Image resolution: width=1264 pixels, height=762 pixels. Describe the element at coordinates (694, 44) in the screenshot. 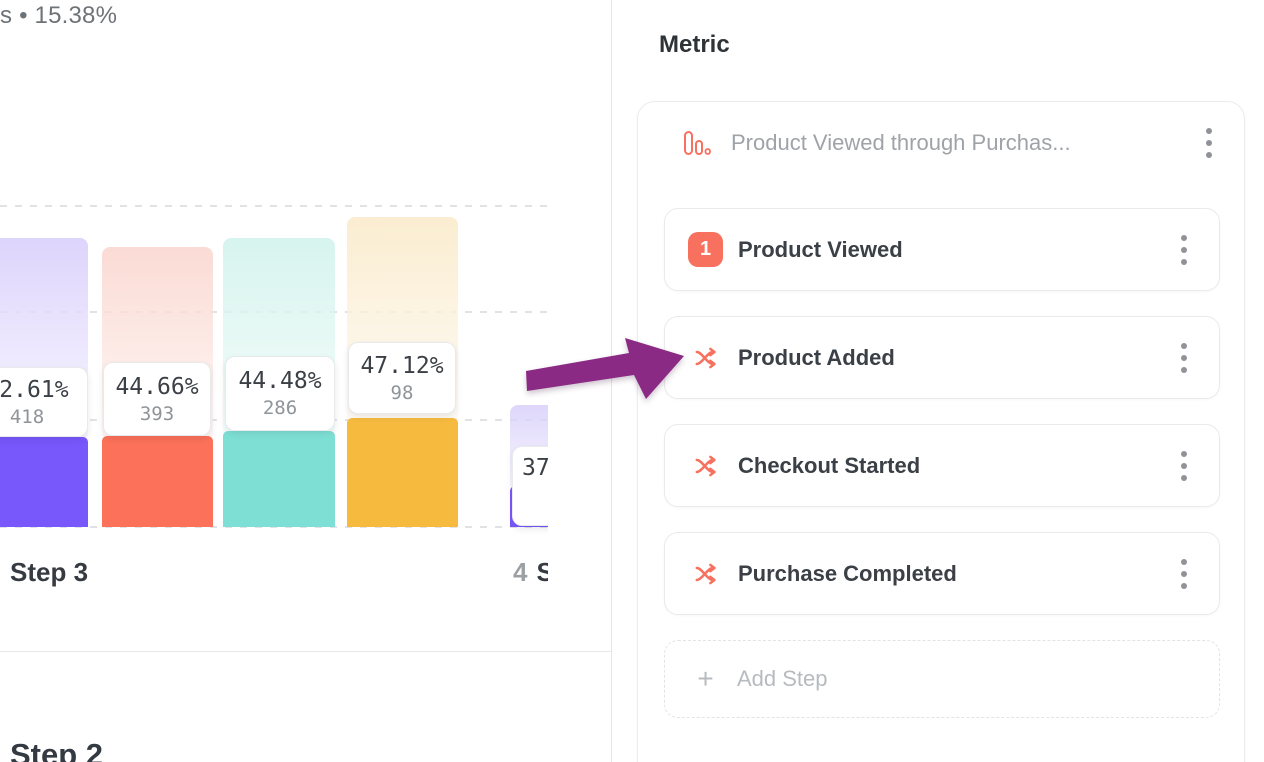

I see `panel-title: Metric` at that location.